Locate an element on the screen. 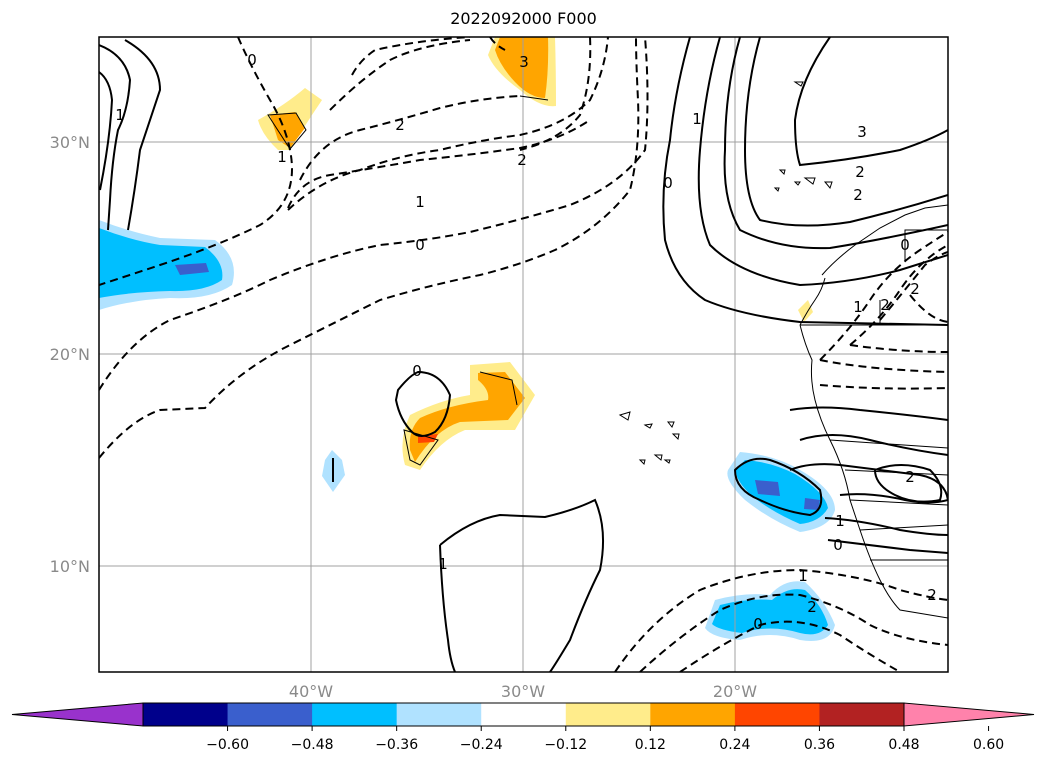  colorbar-extend-high is located at coordinates (969, 714).